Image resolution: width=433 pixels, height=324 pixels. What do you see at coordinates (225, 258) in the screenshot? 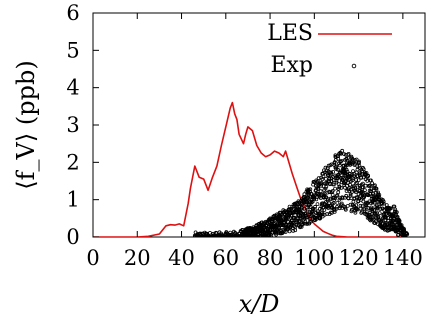
I see `x-tick-label: 60` at bounding box center [225, 258].